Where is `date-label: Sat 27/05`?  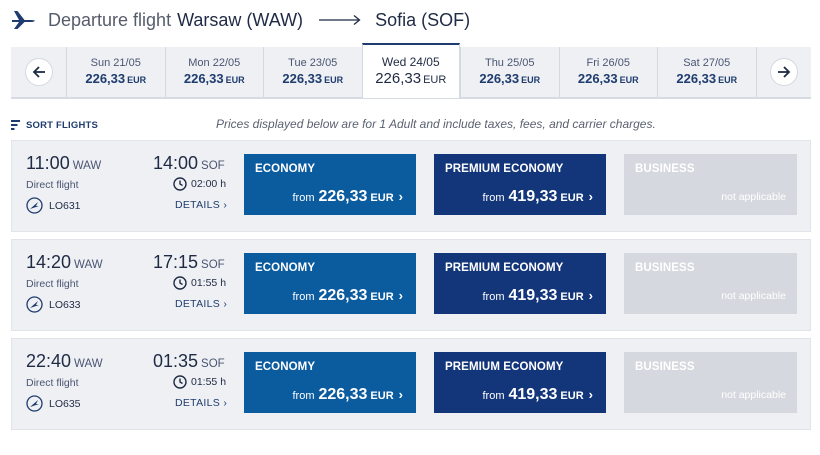
date-label: Sat 27/05 is located at coordinates (707, 62).